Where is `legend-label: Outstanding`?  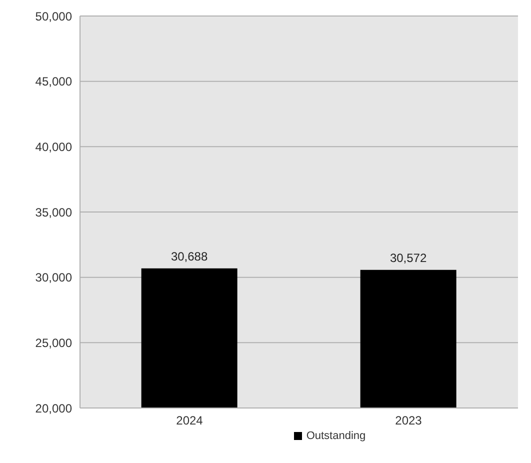
legend-label: Outstanding is located at coordinates (336, 436).